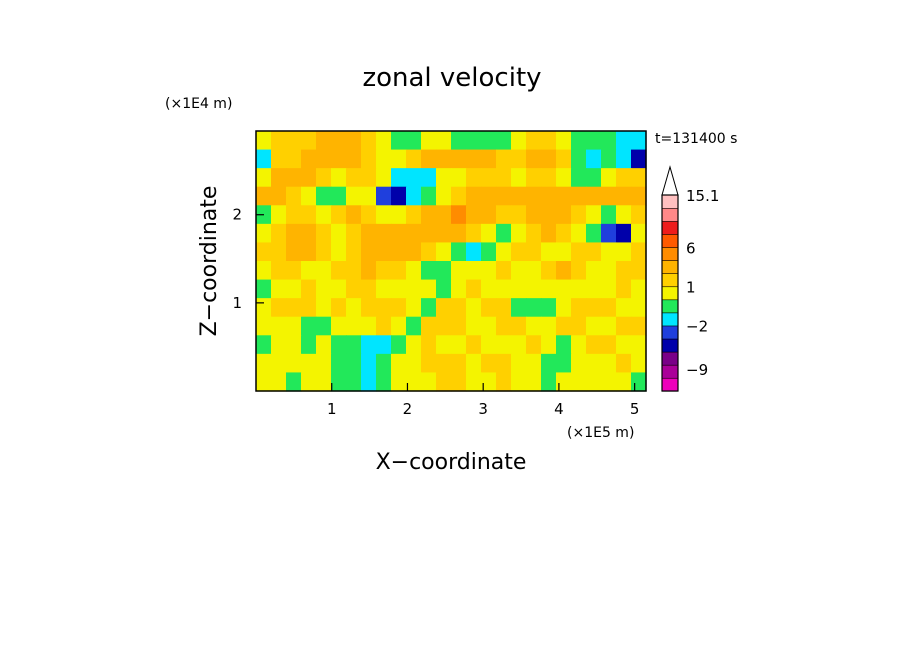 Image resolution: width=904 pixels, height=654 pixels. Describe the element at coordinates (691, 287) in the screenshot. I see `colorbar-label: 1` at that location.